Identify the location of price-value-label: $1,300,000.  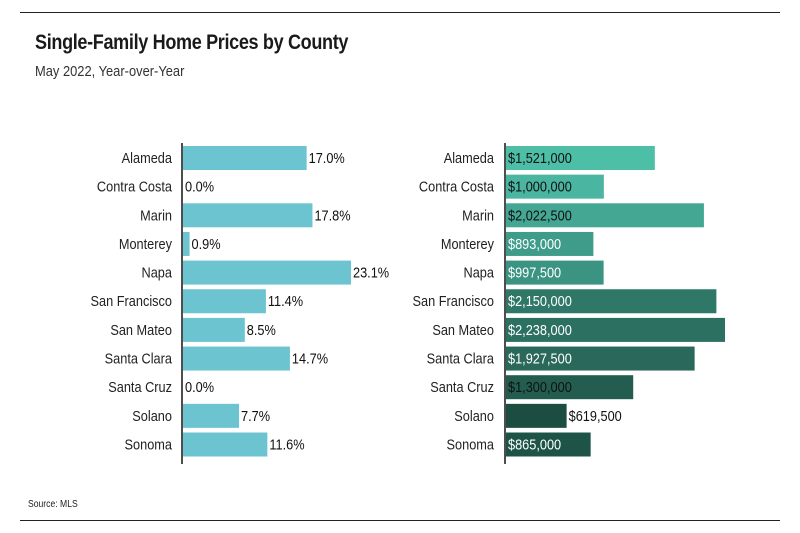
(540, 387).